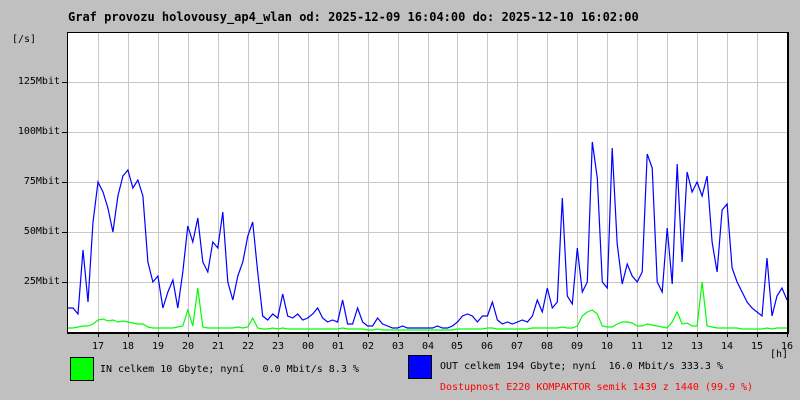 The height and width of the screenshot is (400, 800). Describe the element at coordinates (41, 231) in the screenshot. I see `y-tick-label: 50Mbit` at that location.